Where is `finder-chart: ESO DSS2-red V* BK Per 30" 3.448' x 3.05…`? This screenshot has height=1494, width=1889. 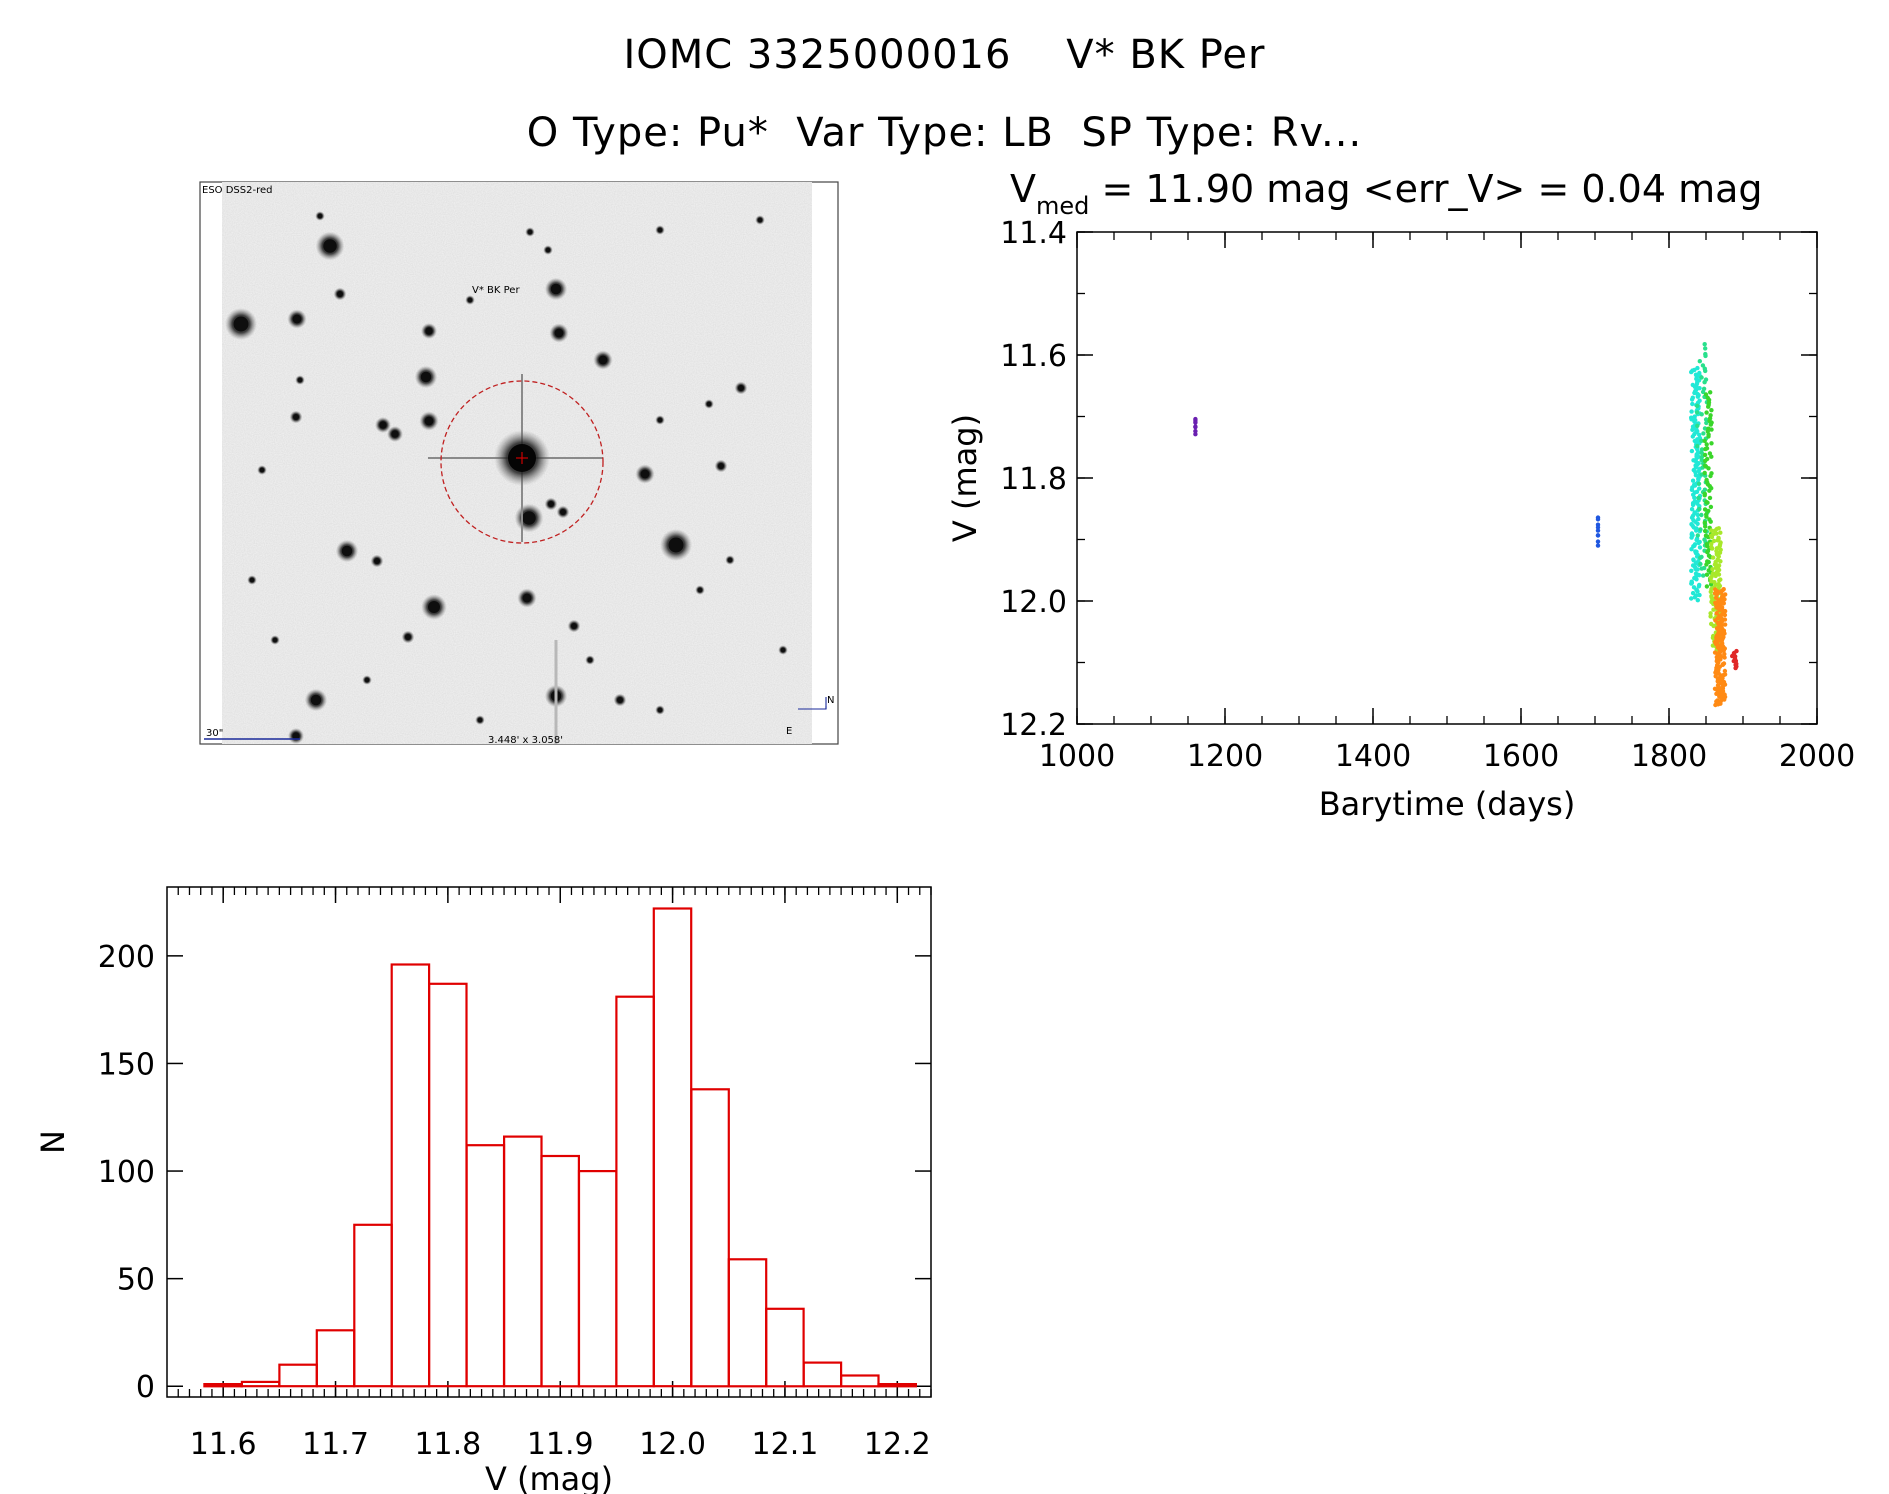 finder-chart: ESO DSS2-red V* BK Per 30" 3.448' x 3.05… is located at coordinates (519, 463).